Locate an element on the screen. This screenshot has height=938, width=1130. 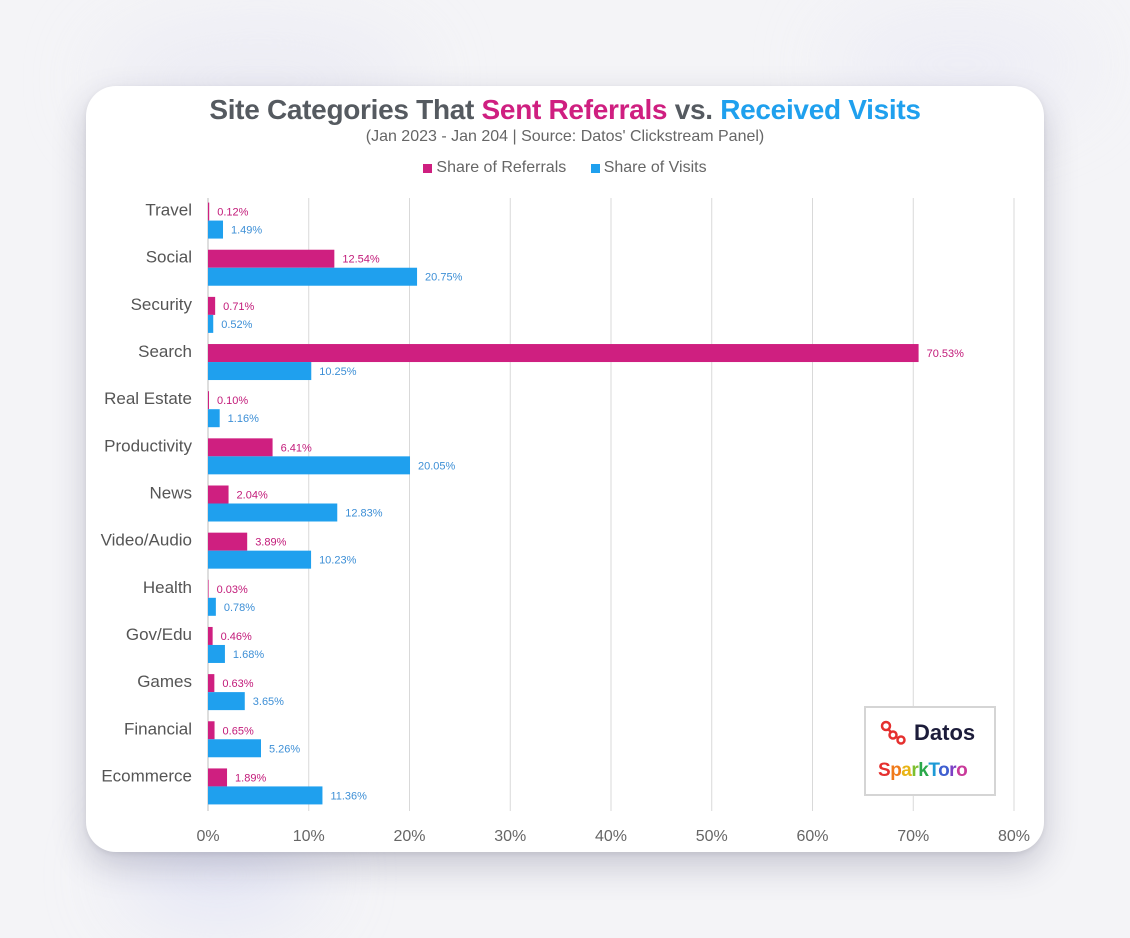
y-category-label: Financial is located at coordinates (158, 728).